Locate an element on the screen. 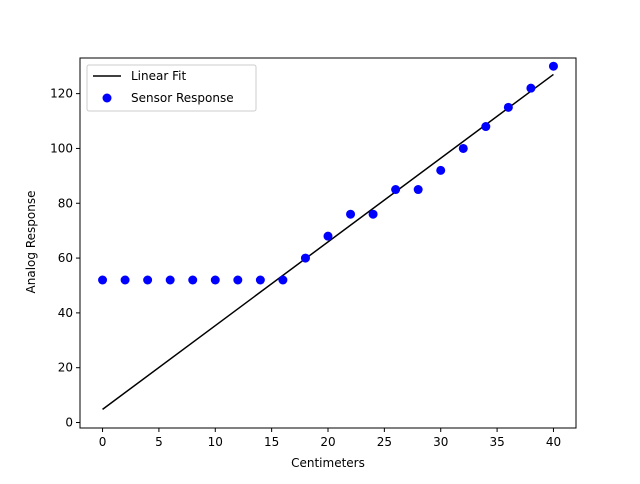  y-tick-label: 100 is located at coordinates (61, 148).